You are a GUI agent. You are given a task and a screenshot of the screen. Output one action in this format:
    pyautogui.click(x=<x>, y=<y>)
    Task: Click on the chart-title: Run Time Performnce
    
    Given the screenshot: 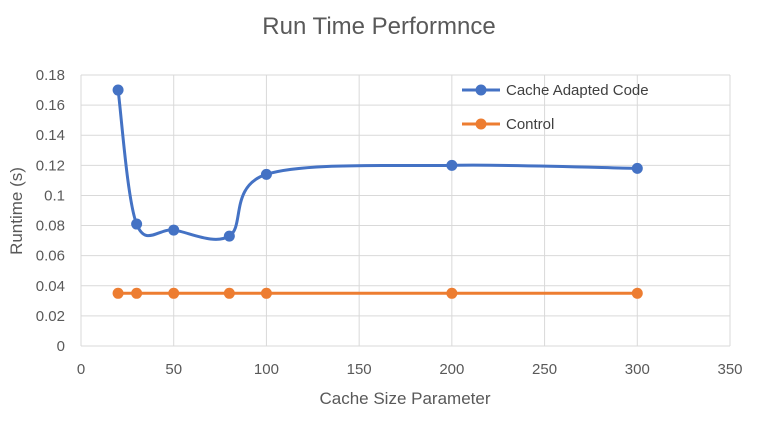 What is the action you would take?
    pyautogui.click(x=378, y=26)
    